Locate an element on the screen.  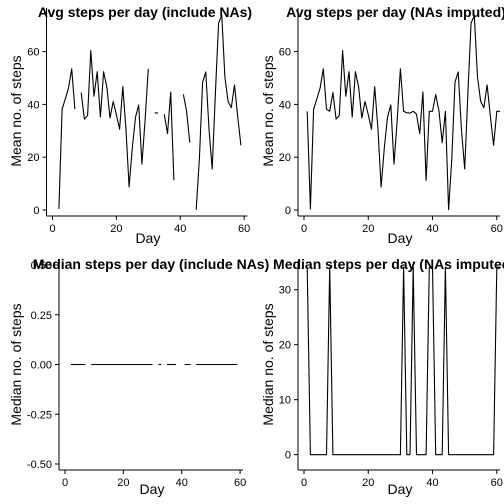
y-tick-label: 0.25 is located at coordinates (41, 316).